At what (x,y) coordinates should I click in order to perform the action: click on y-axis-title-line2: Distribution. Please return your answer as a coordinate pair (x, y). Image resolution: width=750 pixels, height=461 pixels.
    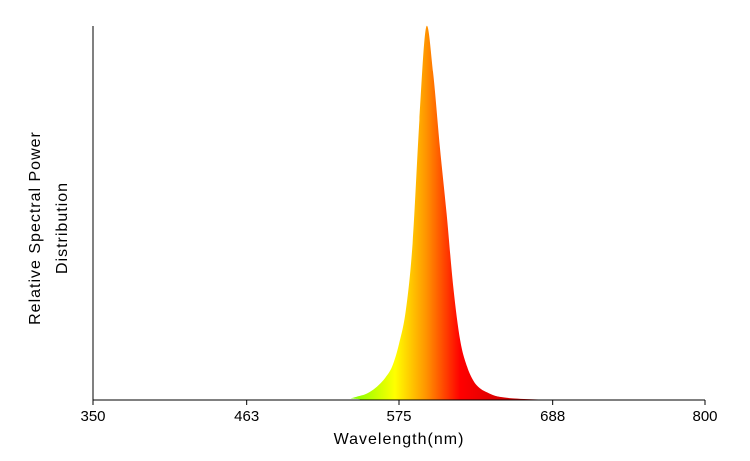
    Looking at the image, I should click on (62, 228).